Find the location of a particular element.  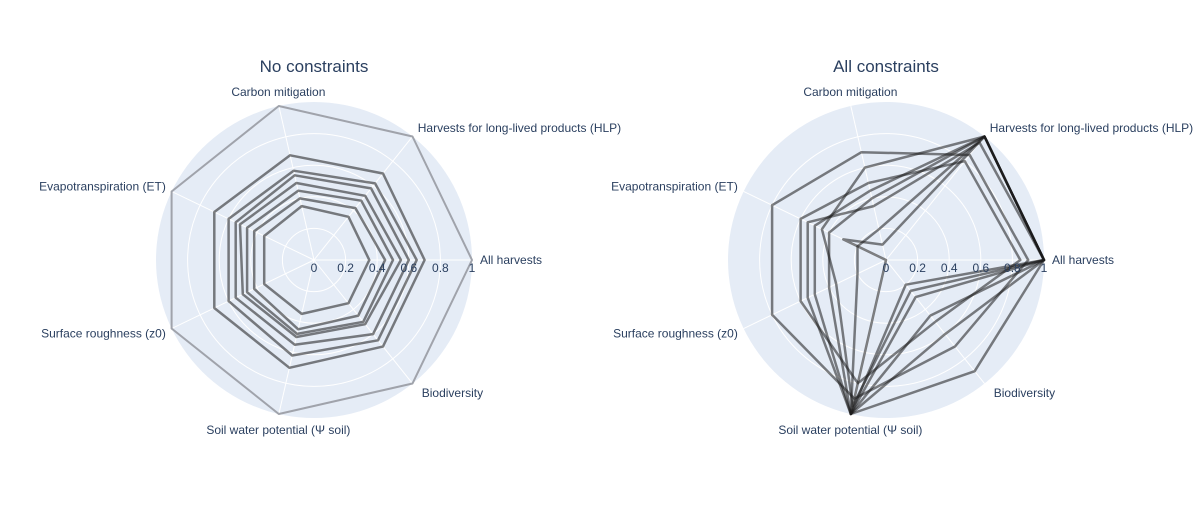

series-group is located at coordinates (908, 275).